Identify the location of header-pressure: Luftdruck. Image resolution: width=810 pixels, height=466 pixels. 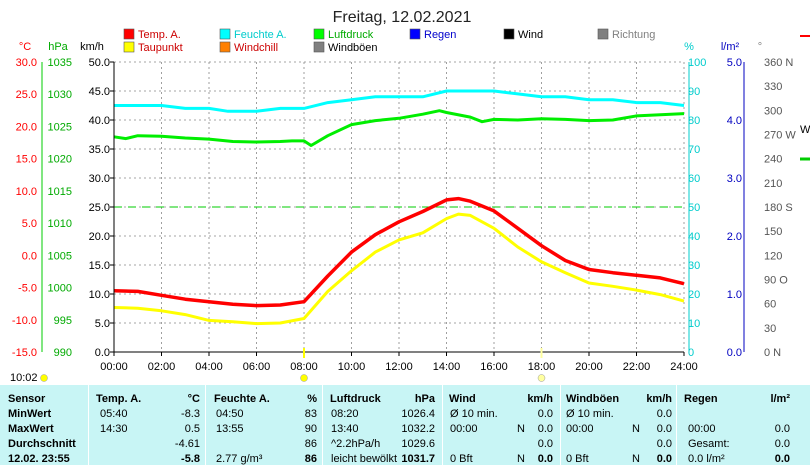
(355, 399).